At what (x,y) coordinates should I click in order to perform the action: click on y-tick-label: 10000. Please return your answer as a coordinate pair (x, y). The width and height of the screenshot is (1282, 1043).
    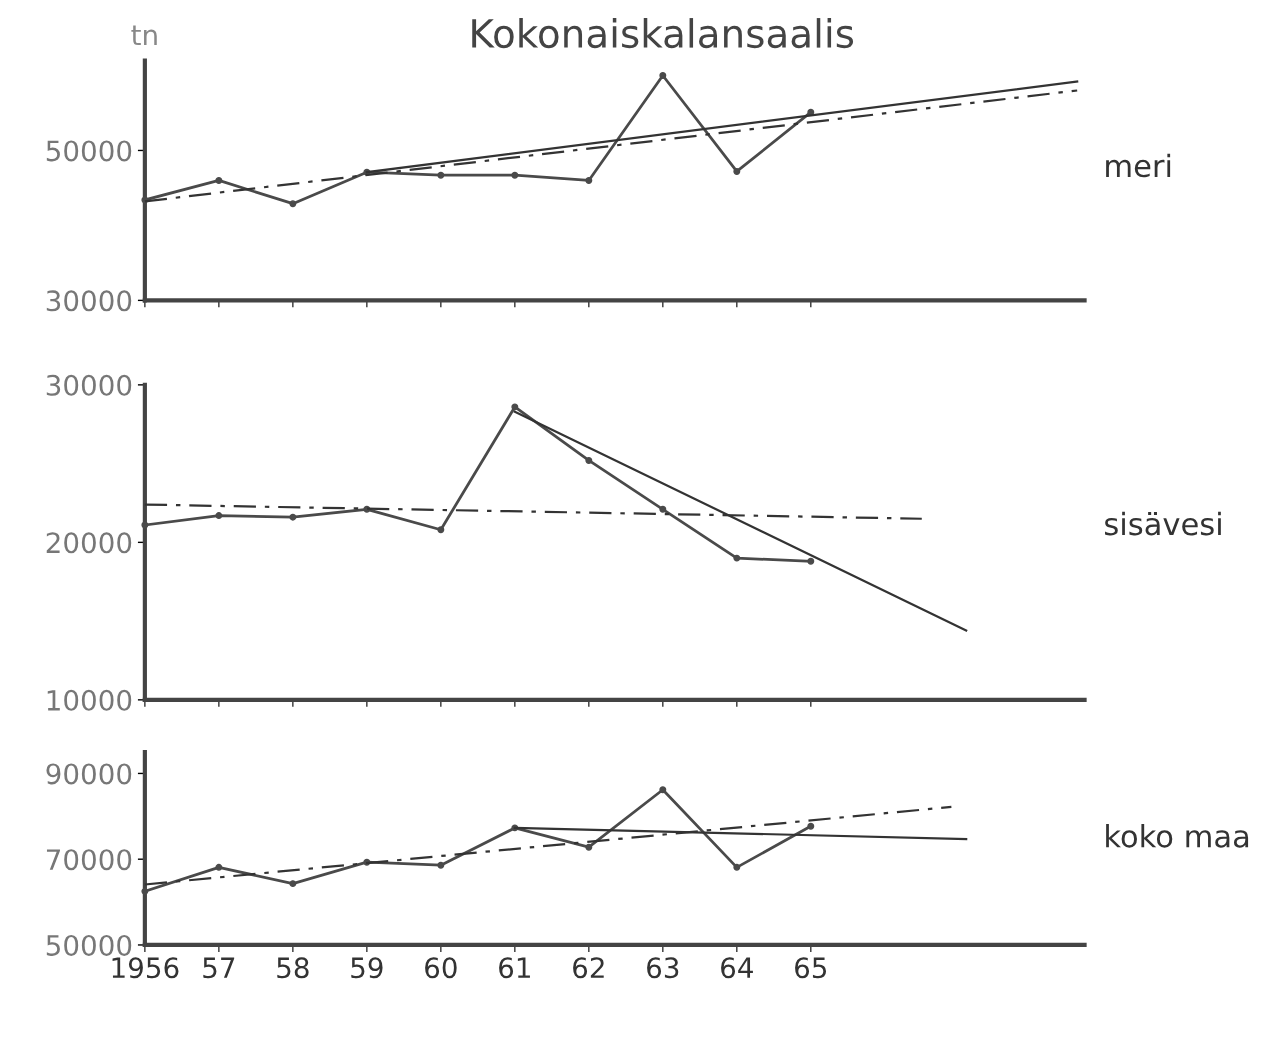
    Looking at the image, I should click on (89, 700).